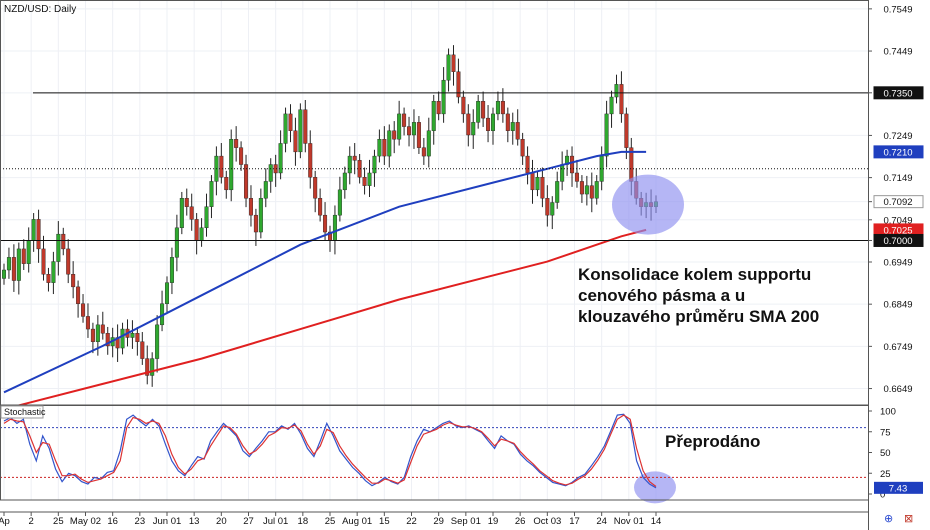 The image size is (930, 530). Describe the element at coordinates (384, 521) in the screenshot. I see `x-tick-label: 15` at that location.